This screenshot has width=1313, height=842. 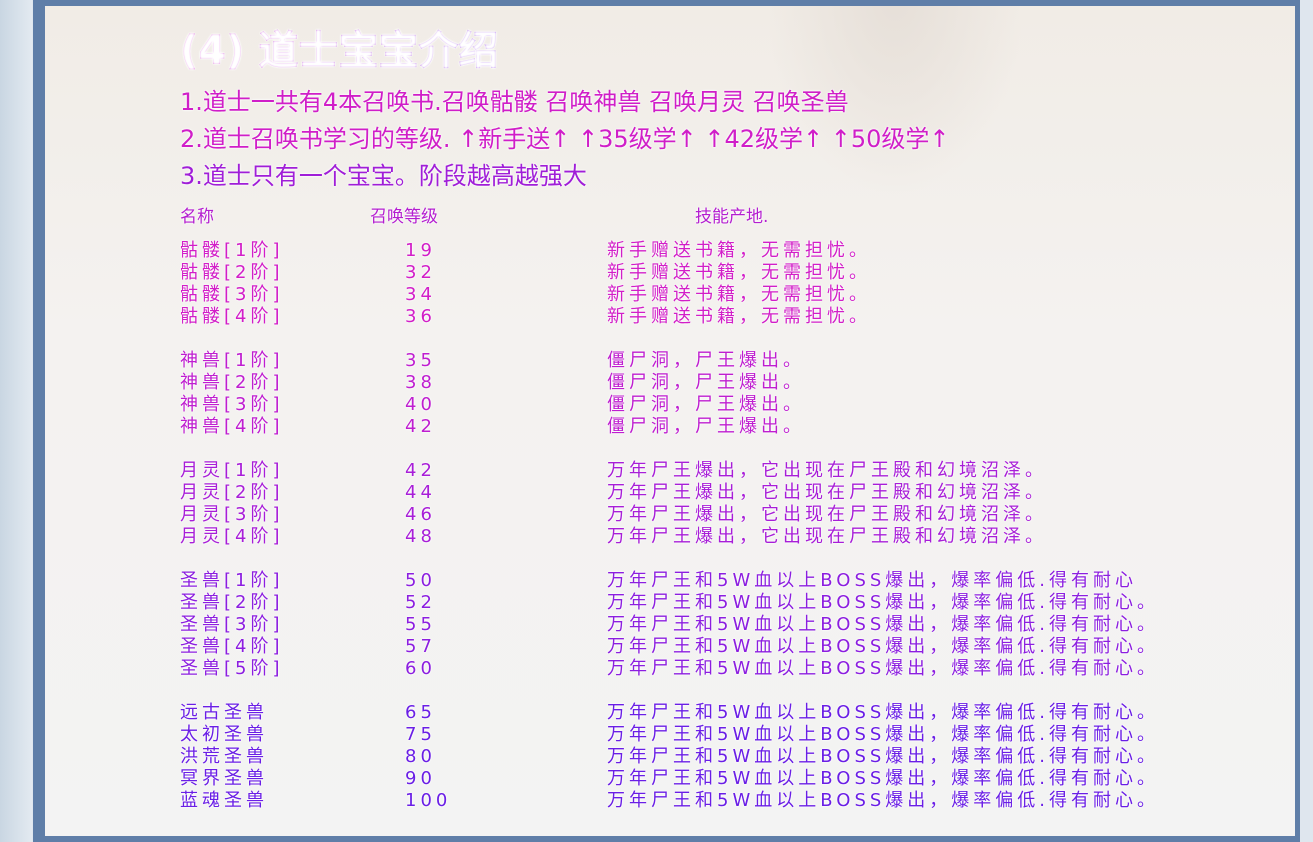 I want to click on header-name: 名称, so click(x=197, y=217).